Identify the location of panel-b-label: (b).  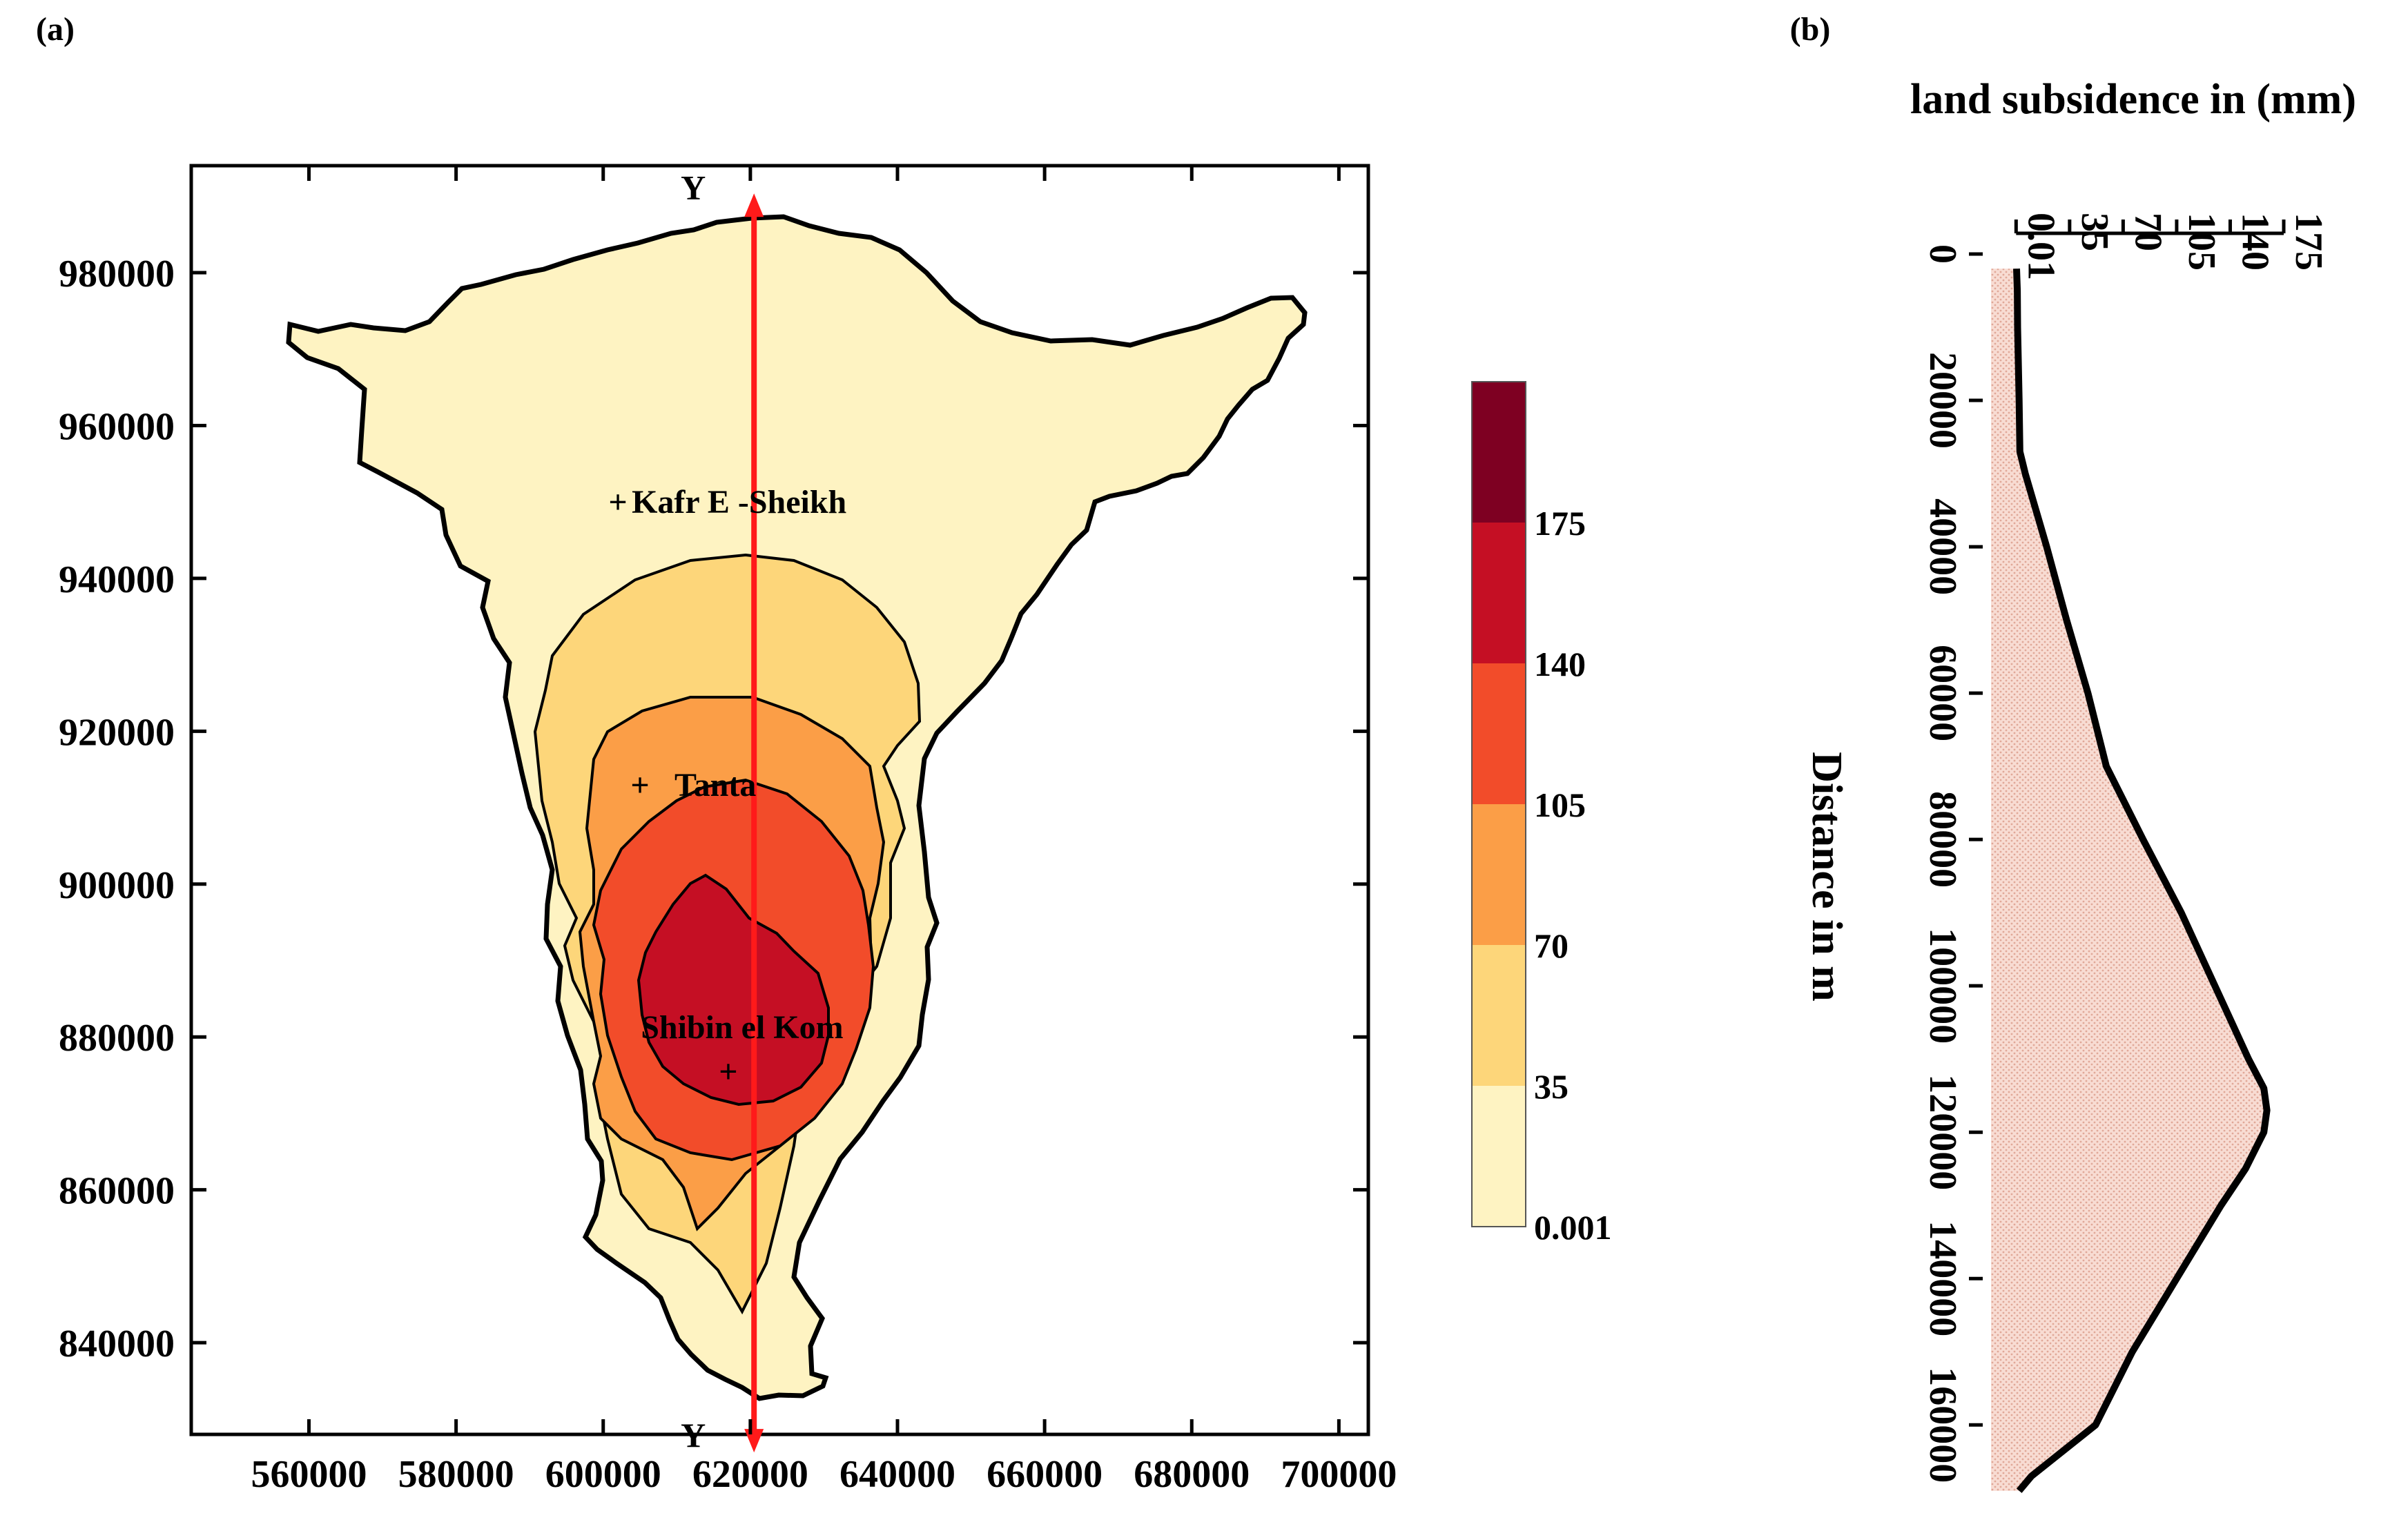
(1810, 29).